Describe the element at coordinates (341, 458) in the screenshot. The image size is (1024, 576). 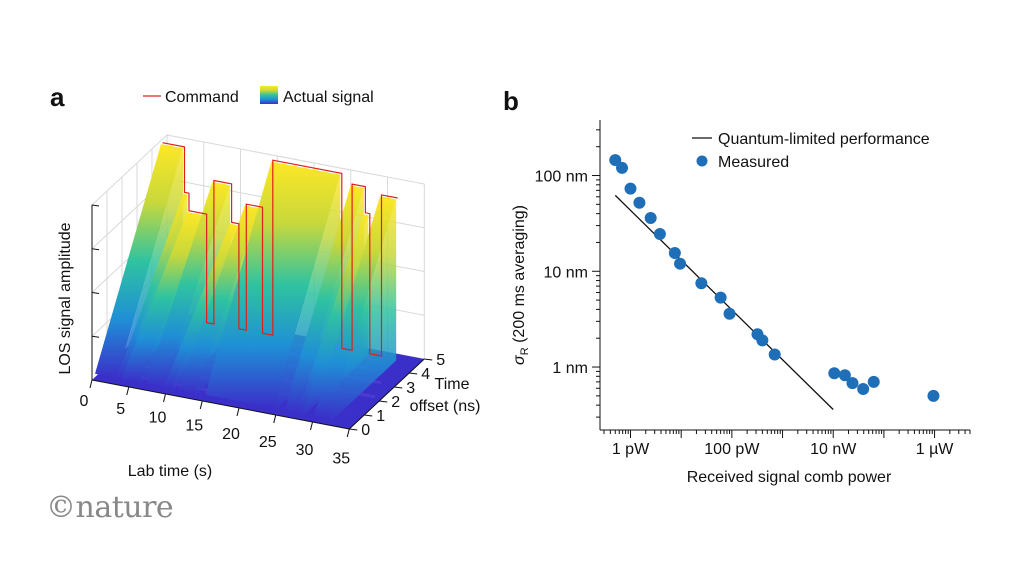
I see `x-tick-label: 35` at that location.